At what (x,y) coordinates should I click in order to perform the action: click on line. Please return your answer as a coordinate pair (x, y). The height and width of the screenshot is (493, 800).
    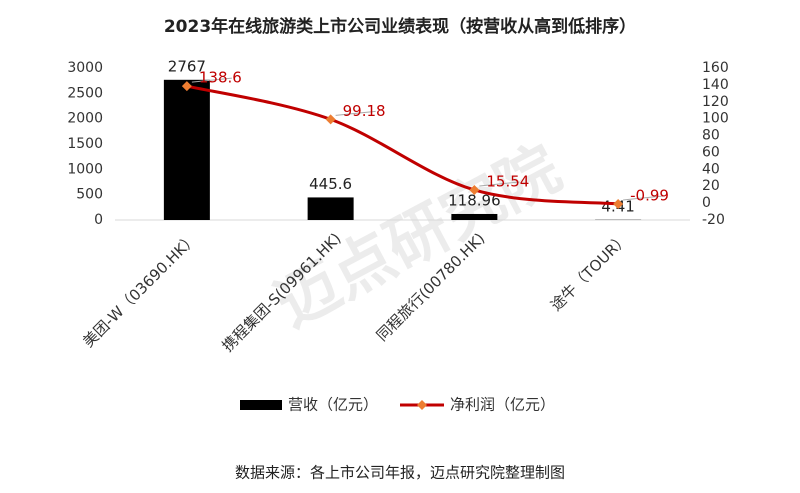
    Looking at the image, I should click on (402, 145).